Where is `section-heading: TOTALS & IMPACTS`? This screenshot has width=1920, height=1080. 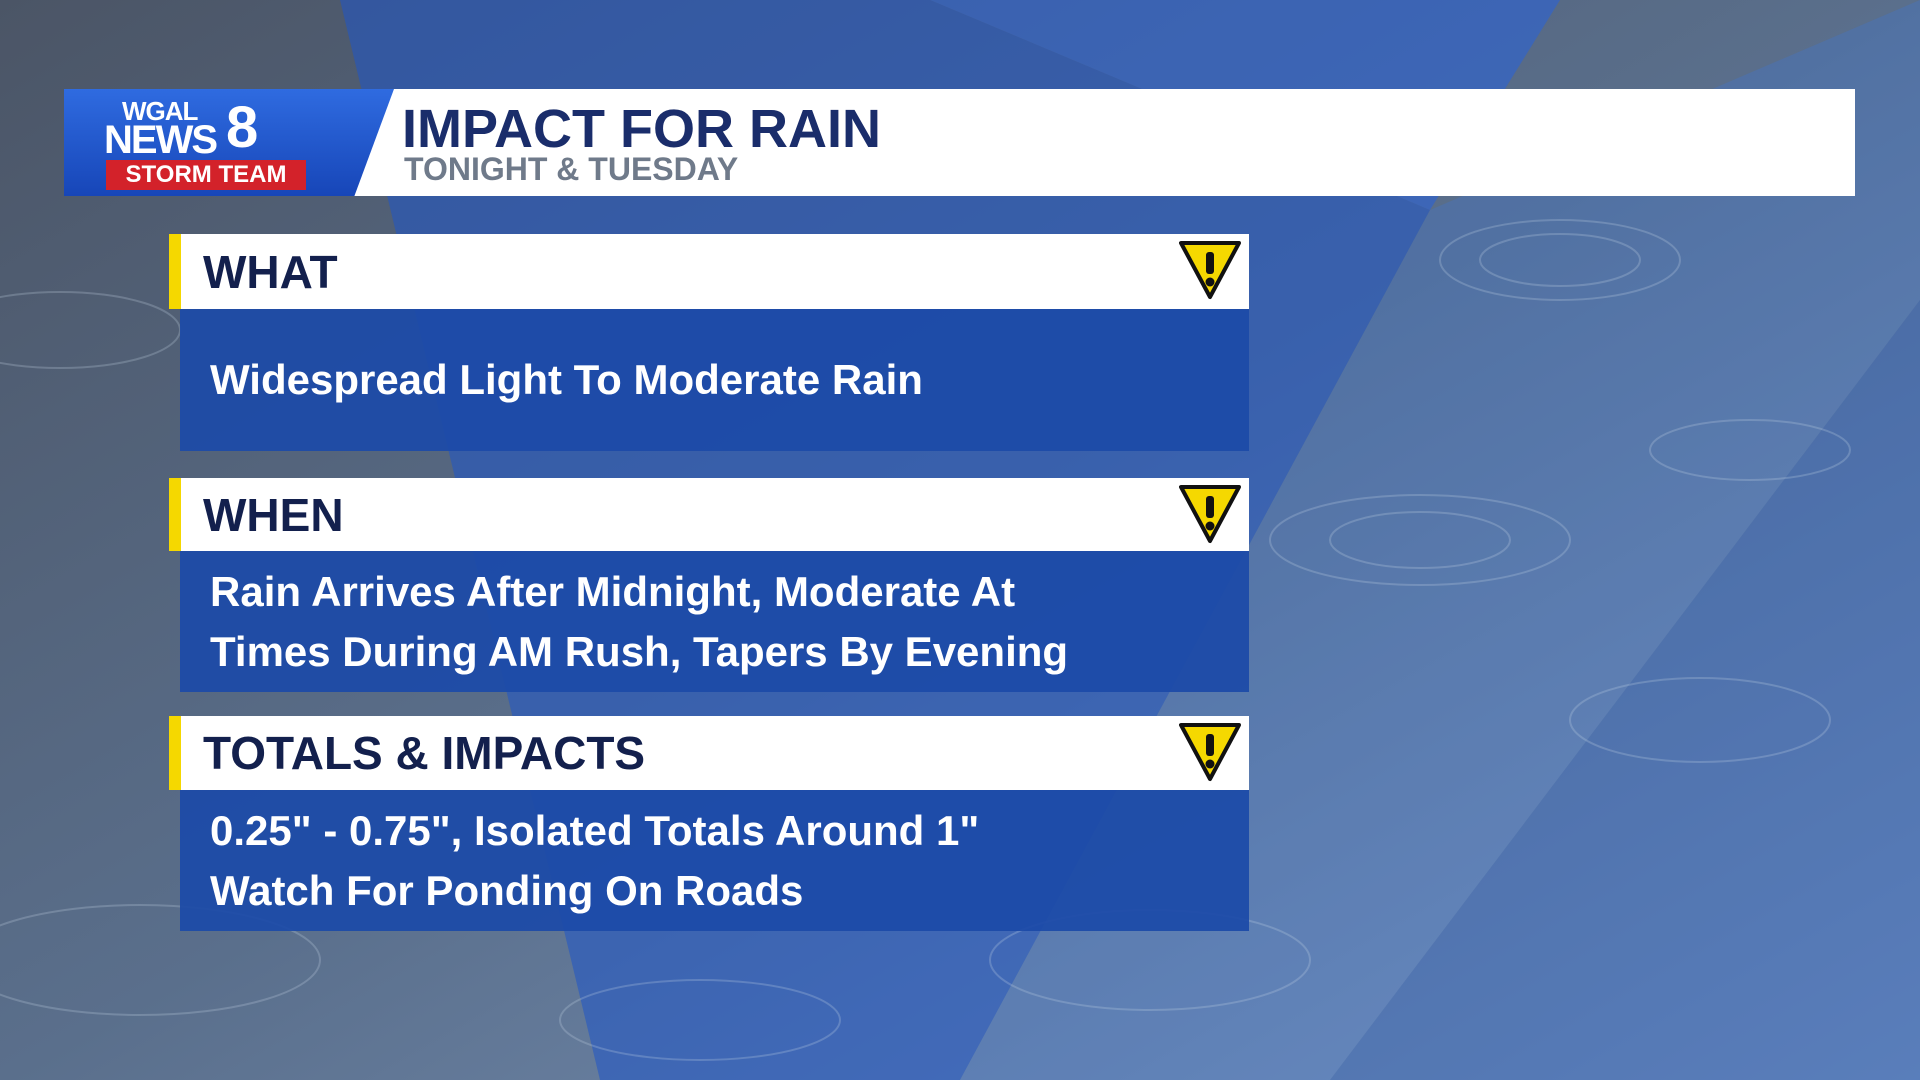 section-heading: TOTALS & IMPACTS is located at coordinates (424, 753).